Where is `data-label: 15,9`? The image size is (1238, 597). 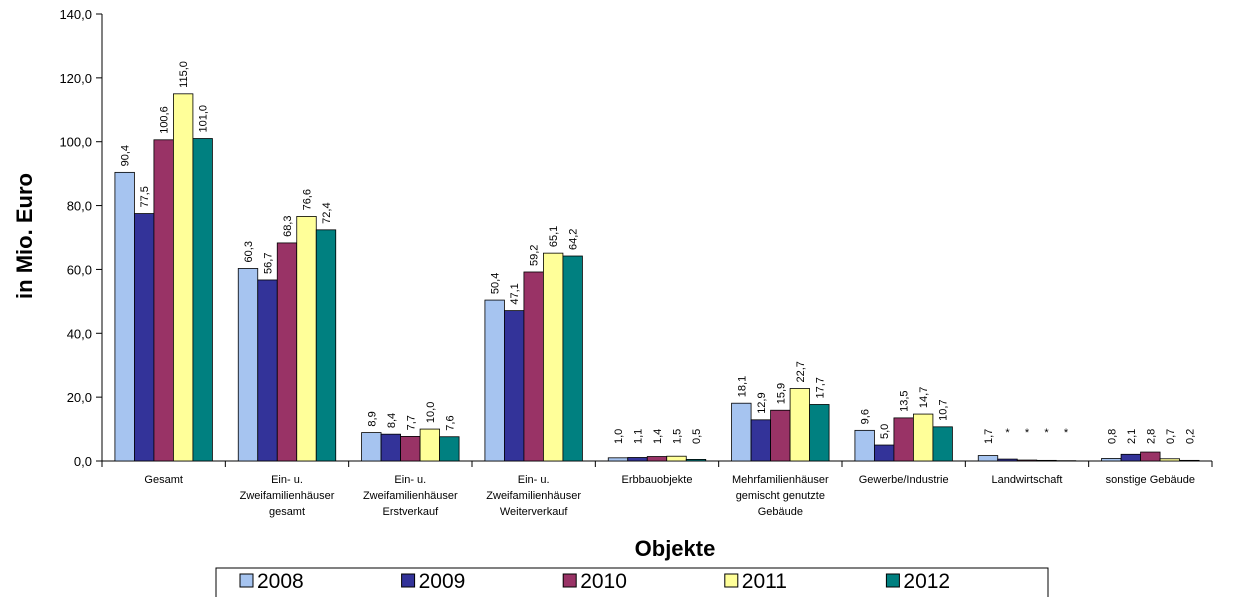
data-label: 15,9 is located at coordinates (781, 393).